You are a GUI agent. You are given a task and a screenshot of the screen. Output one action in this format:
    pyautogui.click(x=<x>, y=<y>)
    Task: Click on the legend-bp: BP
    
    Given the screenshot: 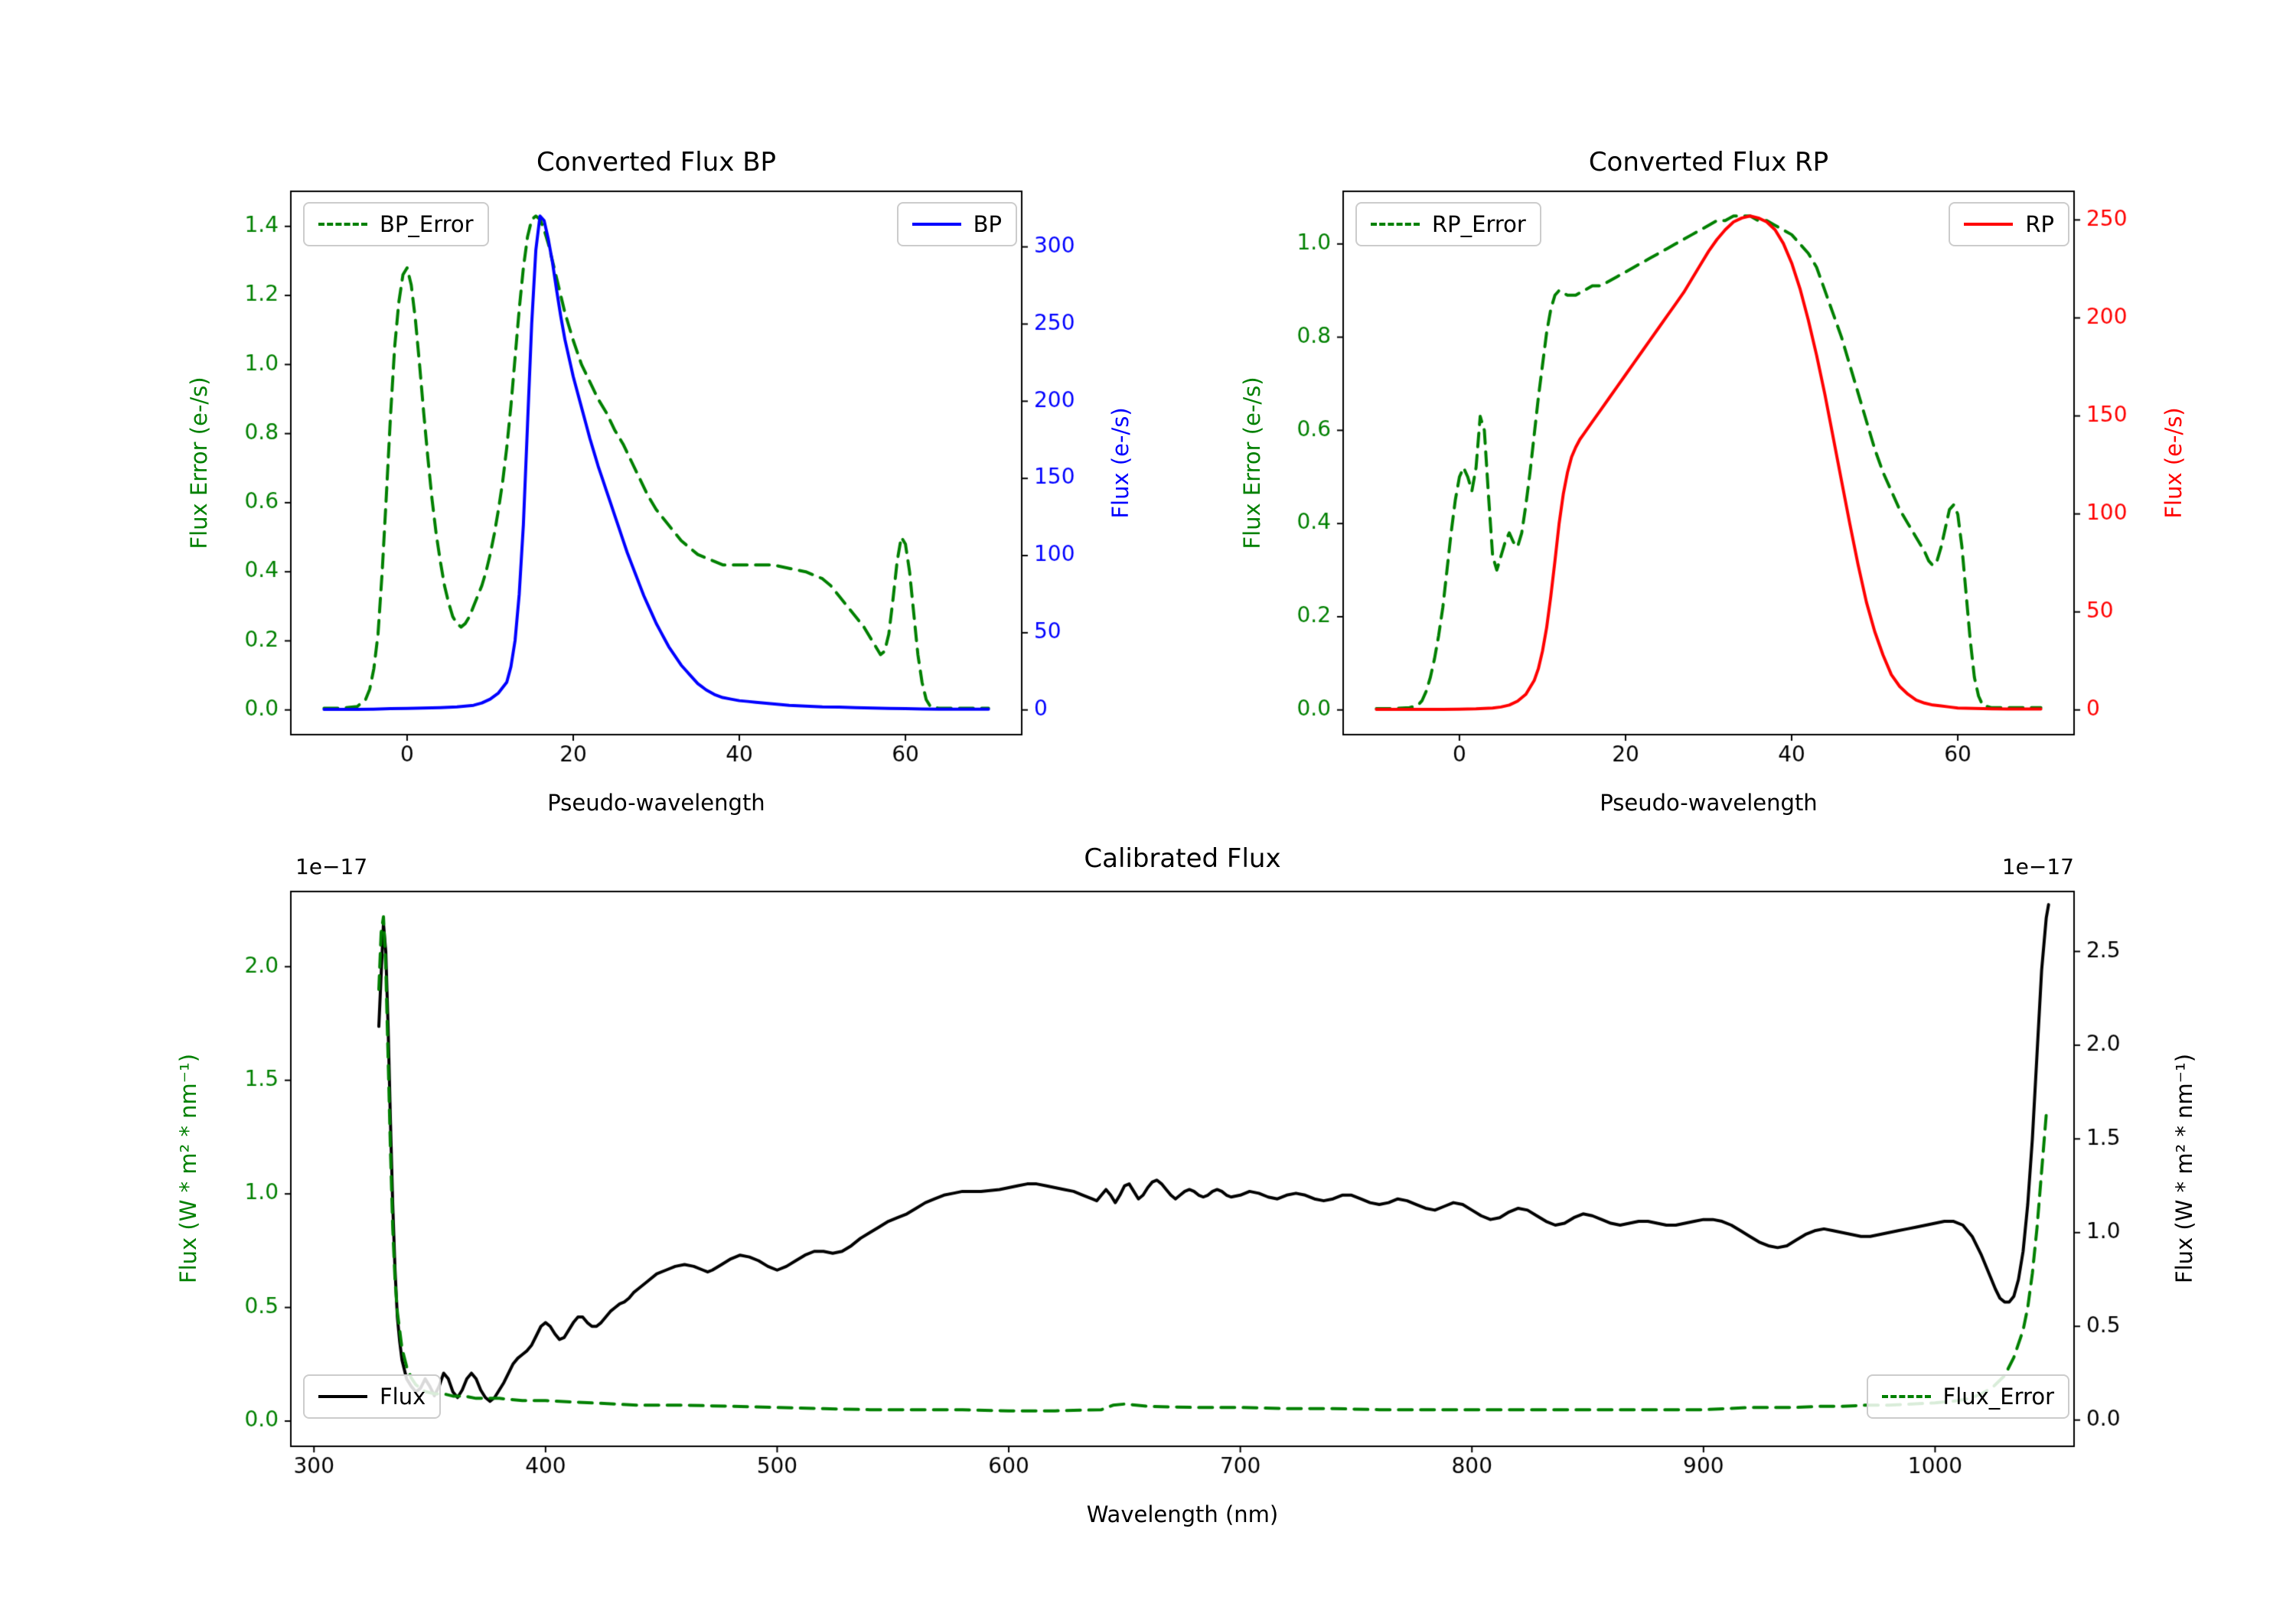 What is the action you would take?
    pyautogui.click(x=956, y=224)
    